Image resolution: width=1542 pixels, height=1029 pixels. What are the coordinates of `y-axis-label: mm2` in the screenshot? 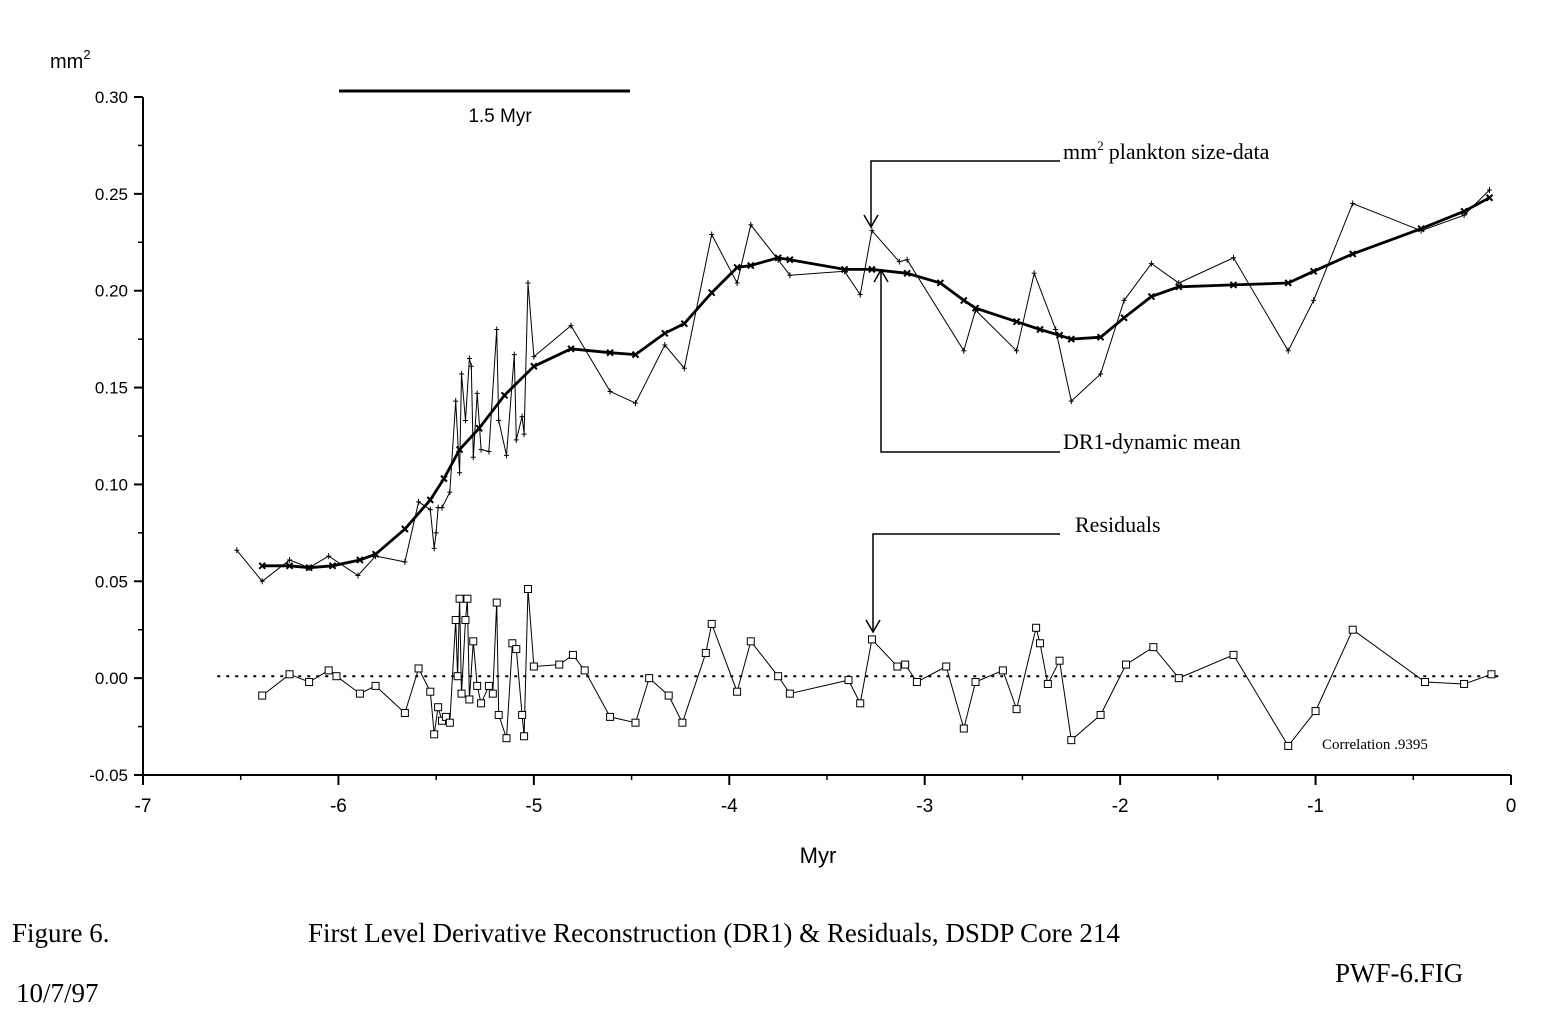 It's located at (70, 60).